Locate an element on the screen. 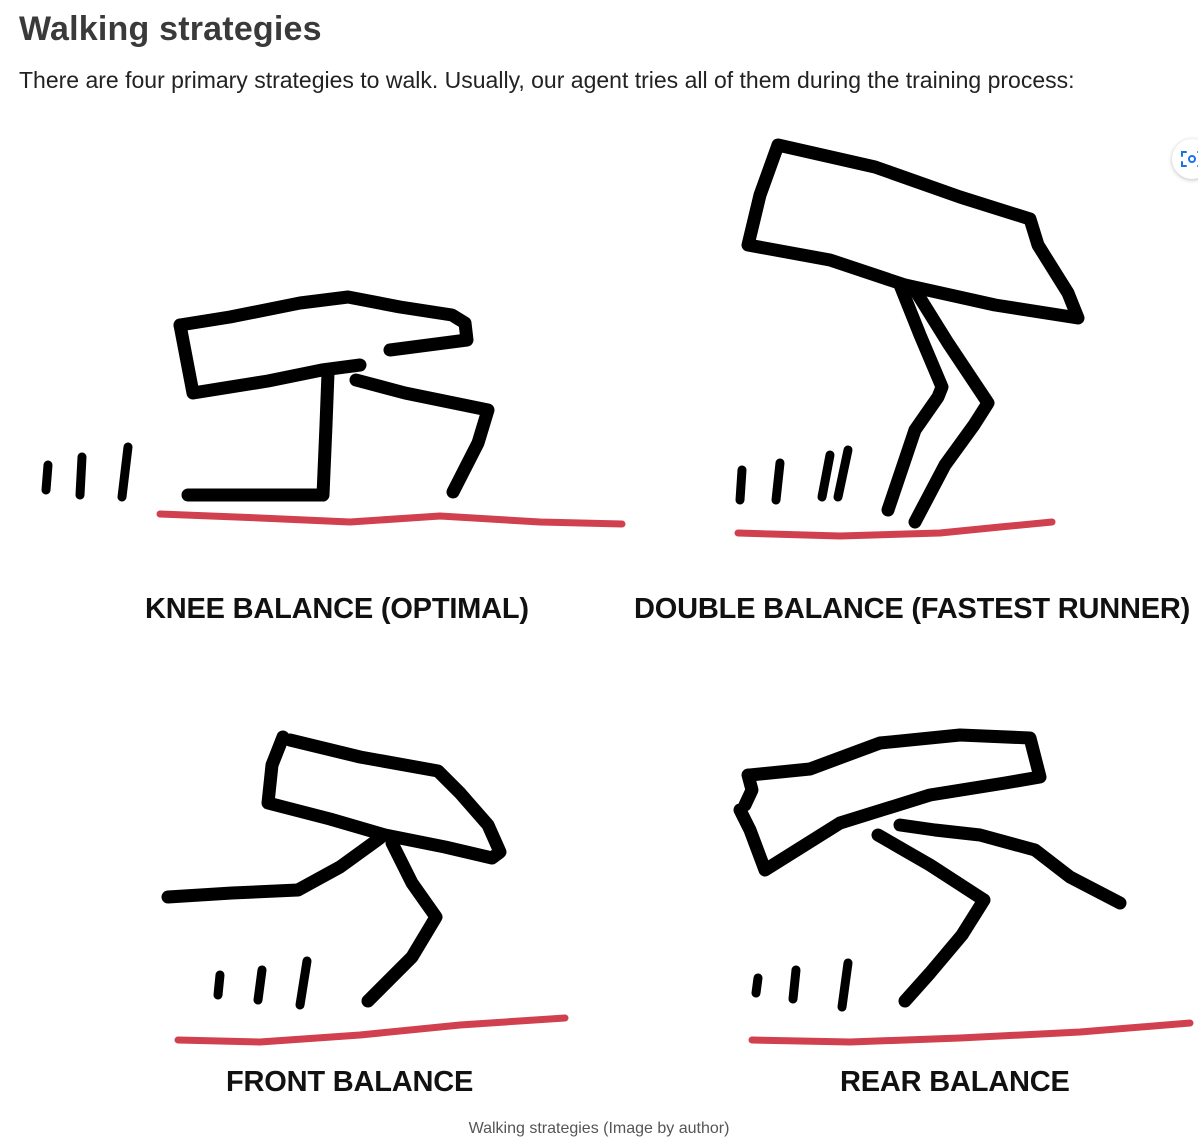  panel-label-knee-balance: KNEE BALANCE (OPTIMAL) is located at coordinates (337, 609).